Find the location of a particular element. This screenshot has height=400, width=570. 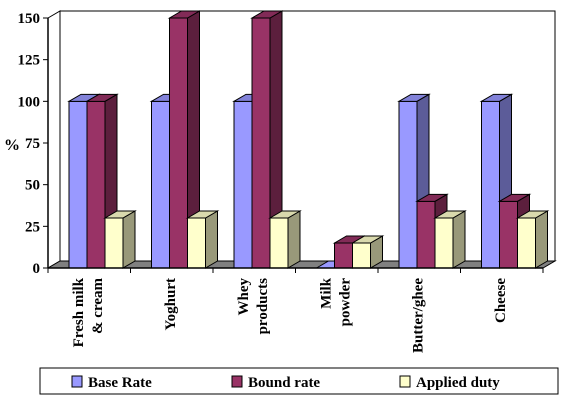

y-tick-label: 125 is located at coordinates (29, 61).